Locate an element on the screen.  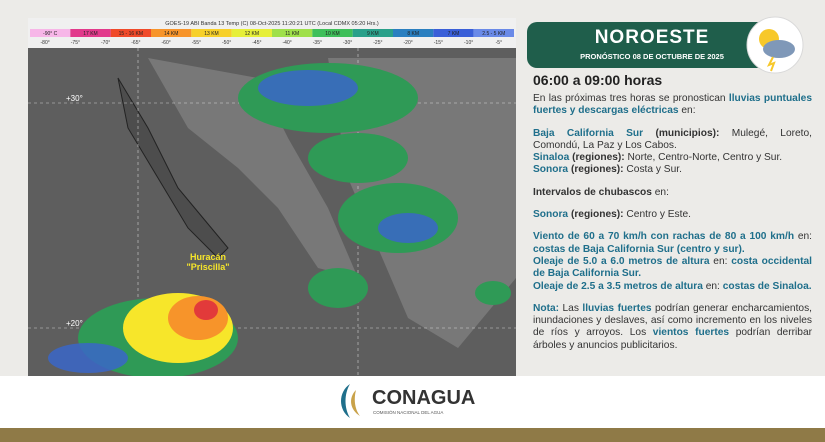
lat-label: +30° is located at coordinates (74, 98).